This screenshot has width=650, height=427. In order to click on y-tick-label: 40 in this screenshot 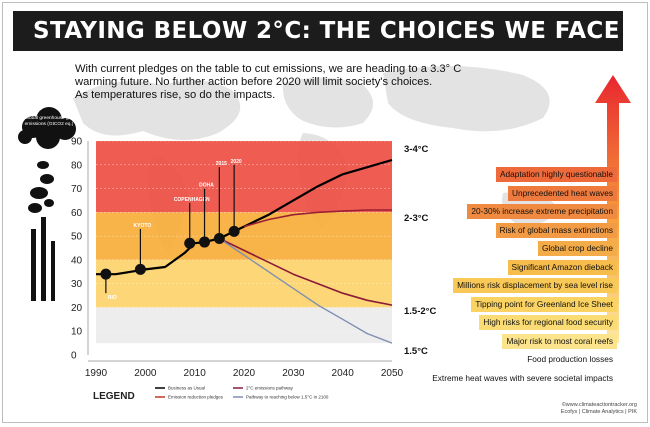, I will do `click(77, 260)`.